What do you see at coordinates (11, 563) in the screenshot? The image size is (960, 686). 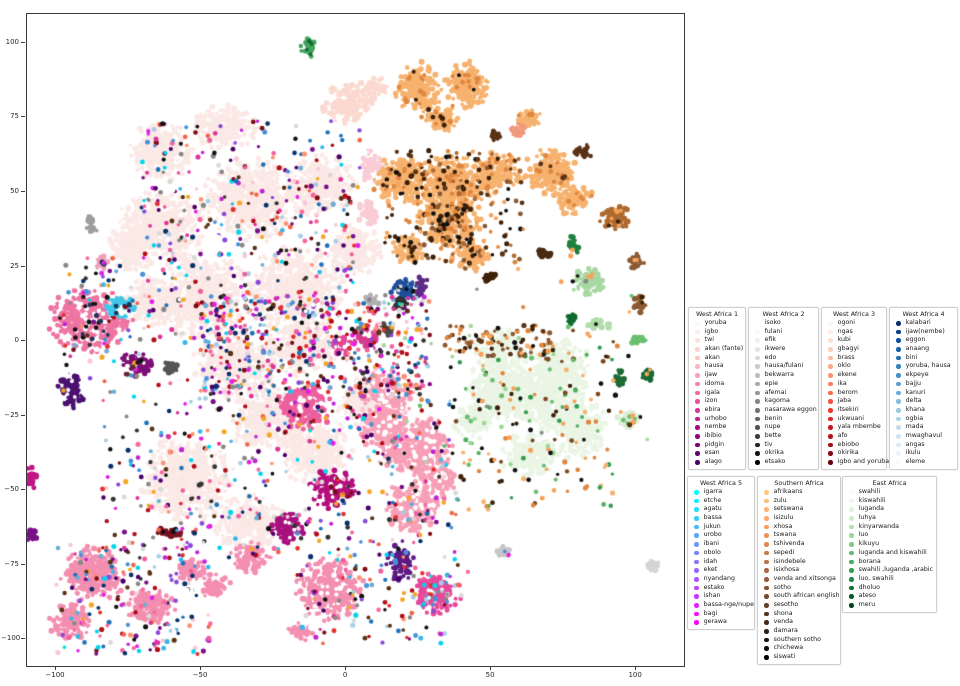 I see `y-axis-tick-label: −75` at bounding box center [11, 563].